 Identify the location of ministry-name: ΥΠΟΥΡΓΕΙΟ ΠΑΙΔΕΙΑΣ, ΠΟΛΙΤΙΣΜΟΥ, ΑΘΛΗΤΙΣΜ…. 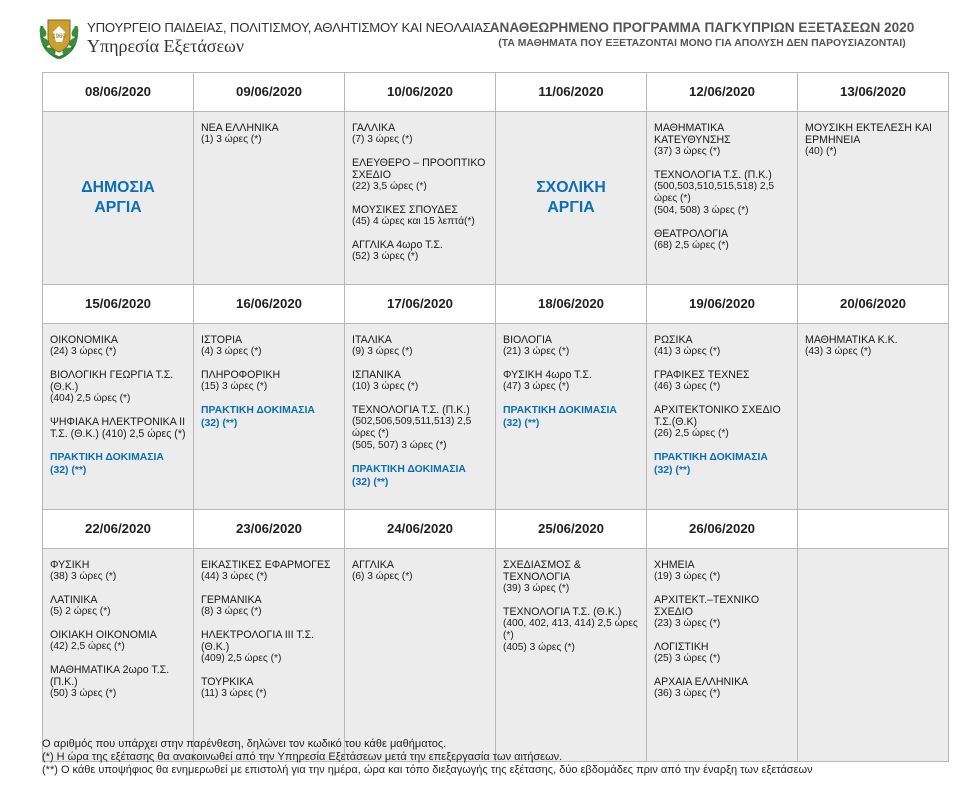
(289, 27).